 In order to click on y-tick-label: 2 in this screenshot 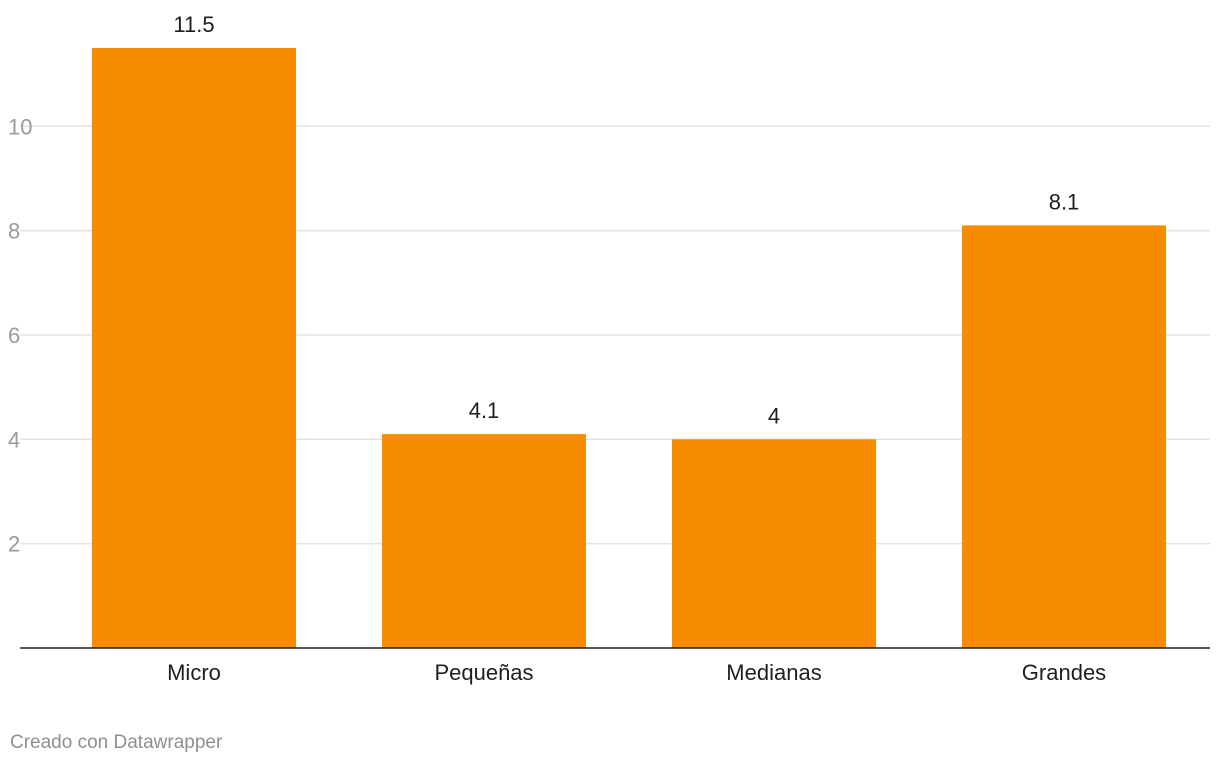, I will do `click(14, 544)`.